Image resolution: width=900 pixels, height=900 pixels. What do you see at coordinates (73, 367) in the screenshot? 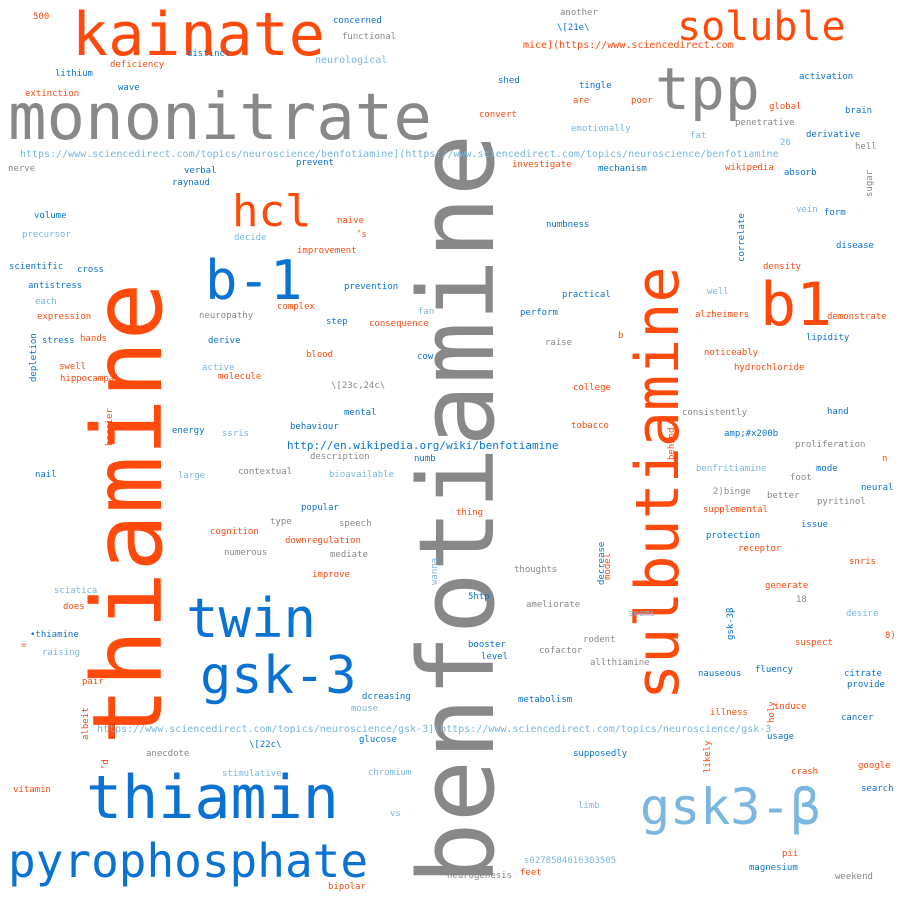
I see `word-swell: swell` at bounding box center [73, 367].